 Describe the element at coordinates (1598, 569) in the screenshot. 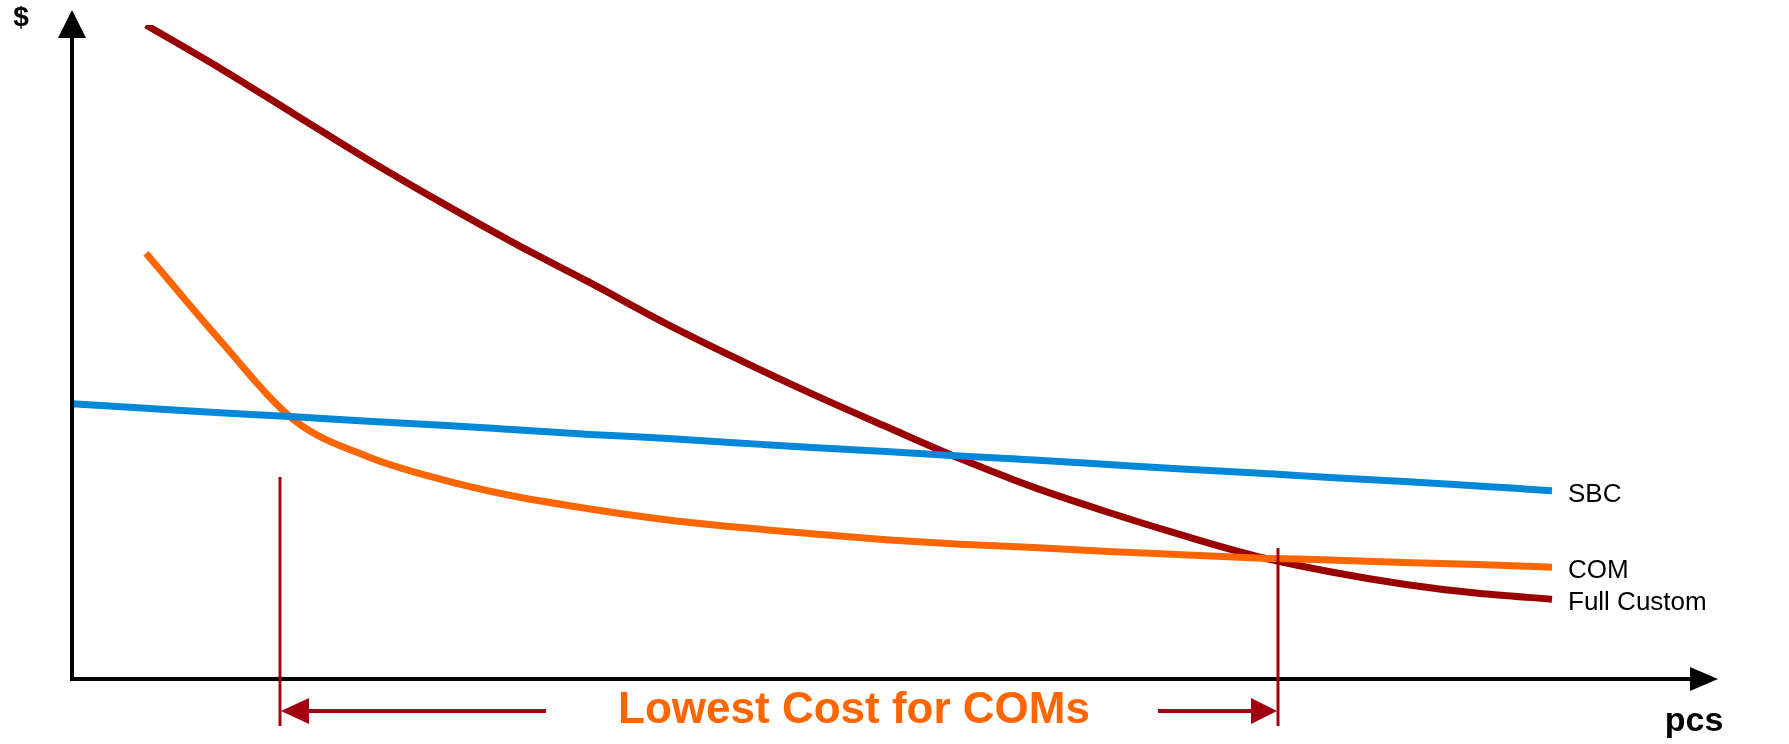

I see `series-label: COM` at that location.